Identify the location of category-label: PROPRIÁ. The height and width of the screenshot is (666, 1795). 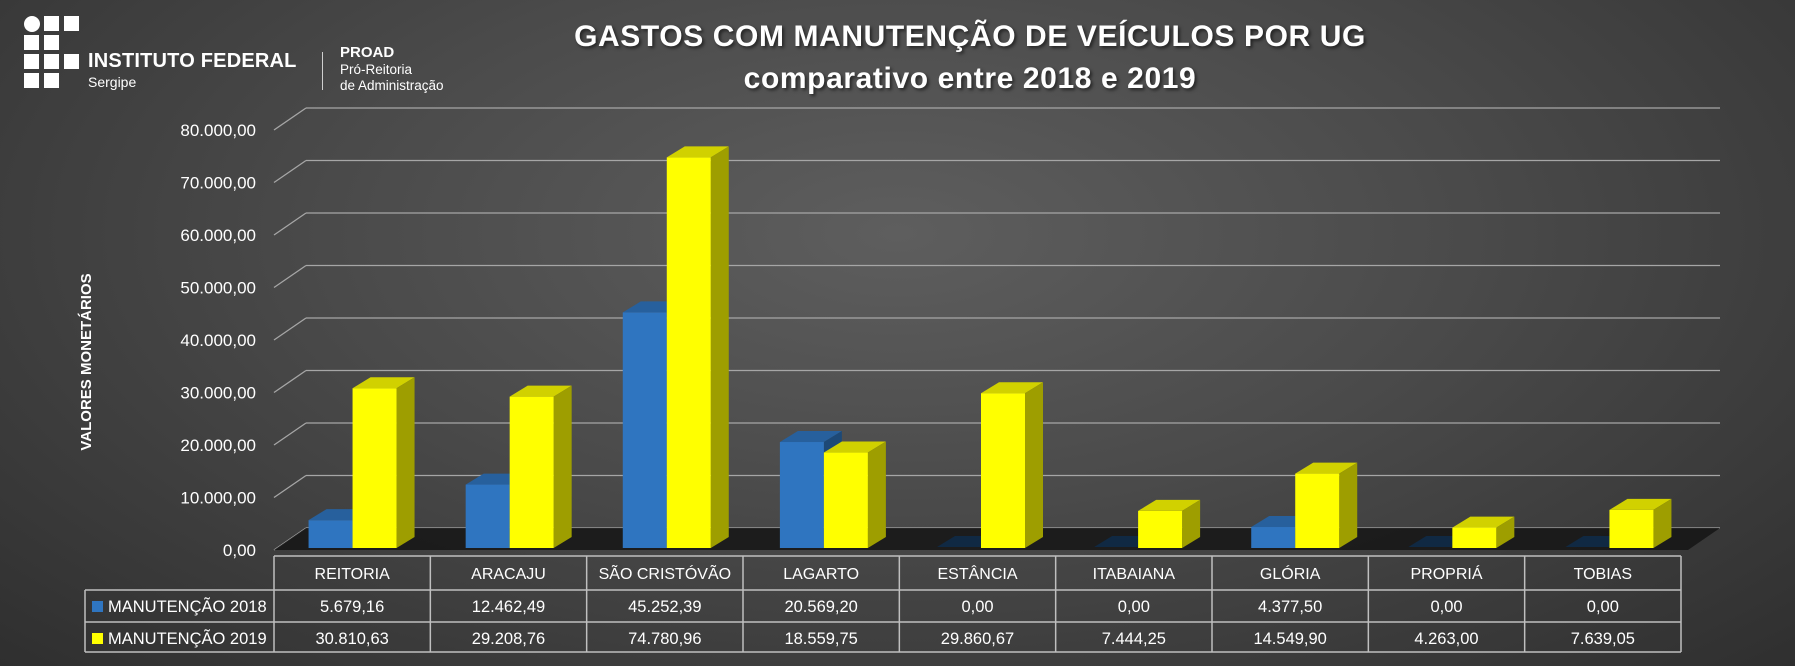
(1446, 573).